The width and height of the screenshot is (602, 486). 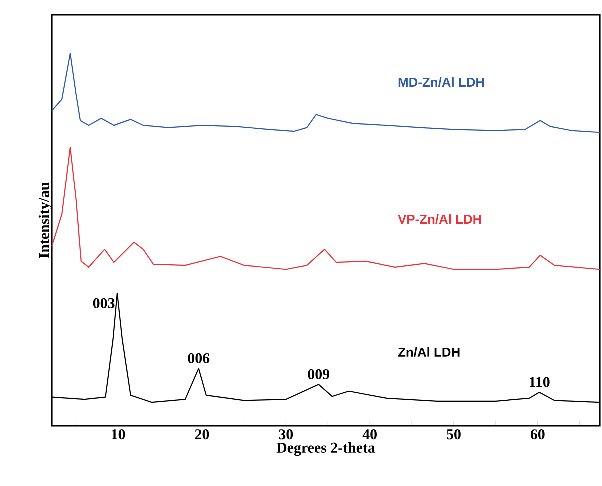 What do you see at coordinates (369, 435) in the screenshot?
I see `x-tick-label: 40` at bounding box center [369, 435].